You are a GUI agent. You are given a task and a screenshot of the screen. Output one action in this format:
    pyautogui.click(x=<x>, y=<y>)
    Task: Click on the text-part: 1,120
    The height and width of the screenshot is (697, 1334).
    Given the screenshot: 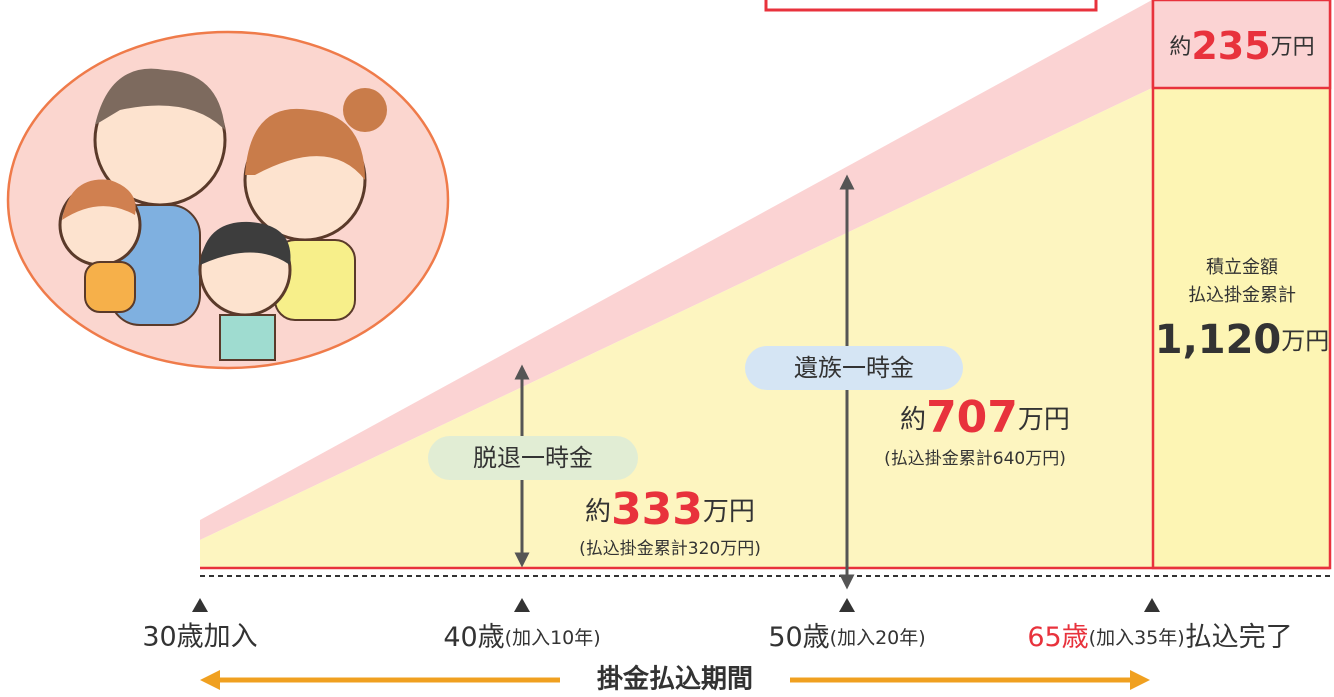 What is the action you would take?
    pyautogui.click(x=1218, y=340)
    